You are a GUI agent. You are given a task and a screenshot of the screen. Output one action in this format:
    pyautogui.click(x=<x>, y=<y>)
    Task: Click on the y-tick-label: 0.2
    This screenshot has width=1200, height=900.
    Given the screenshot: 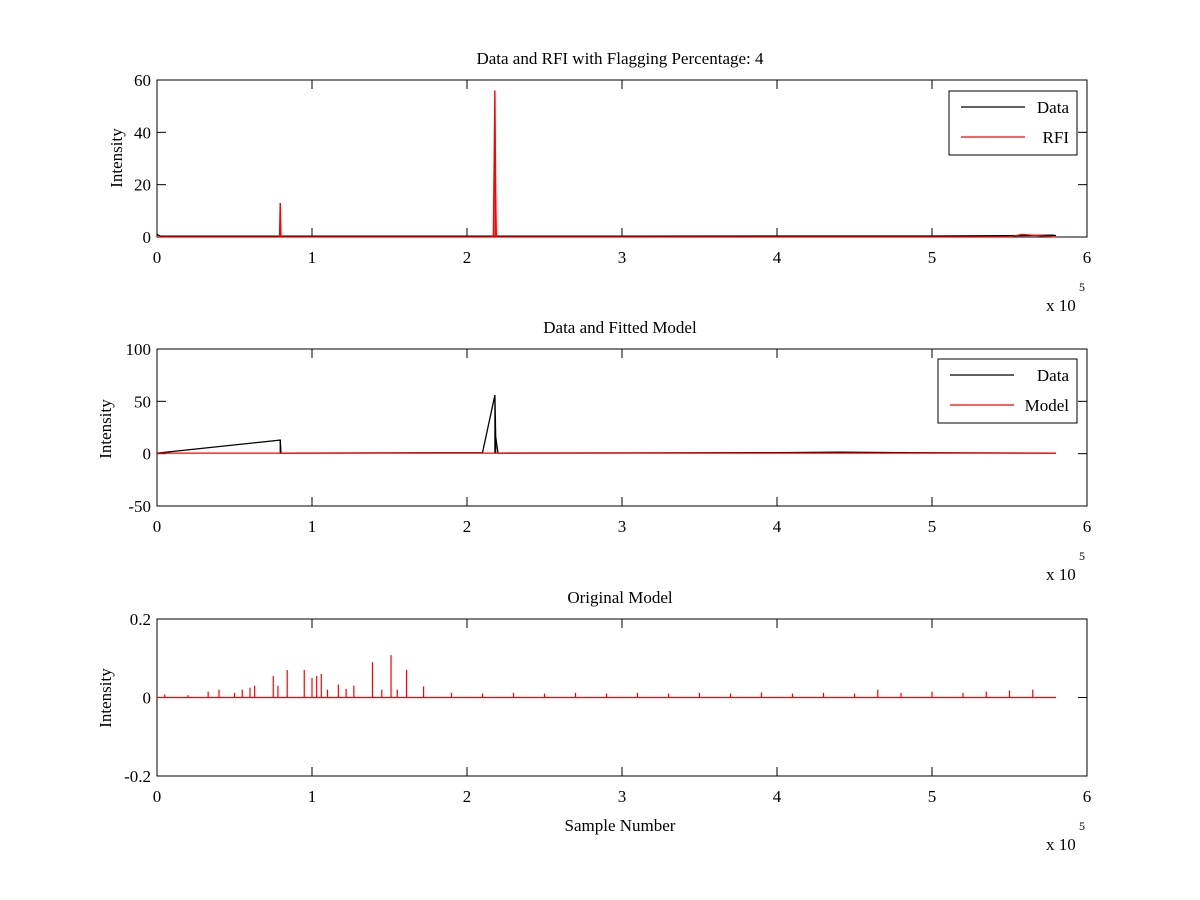 What is the action you would take?
    pyautogui.click(x=140, y=619)
    